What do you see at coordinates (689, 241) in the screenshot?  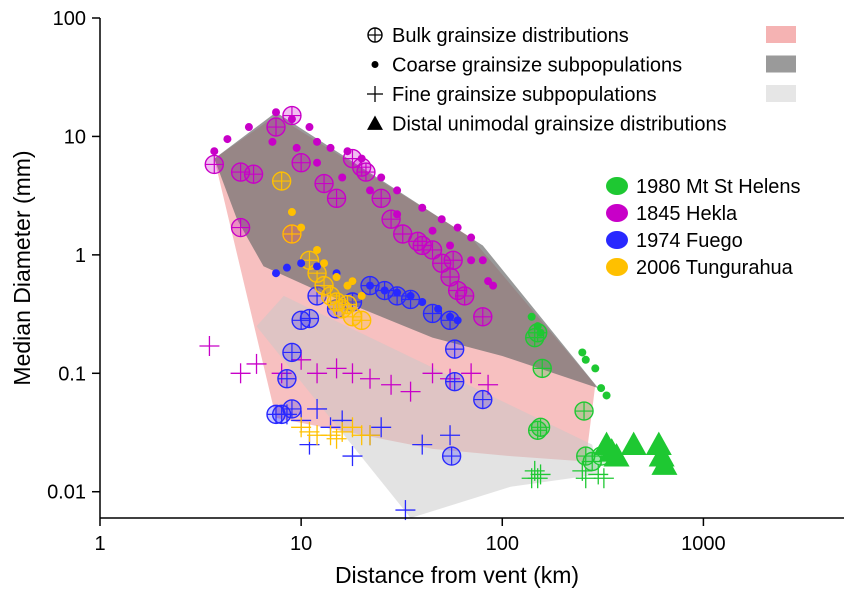 I see `color-legend-label: 1974 Fuego` at bounding box center [689, 241].